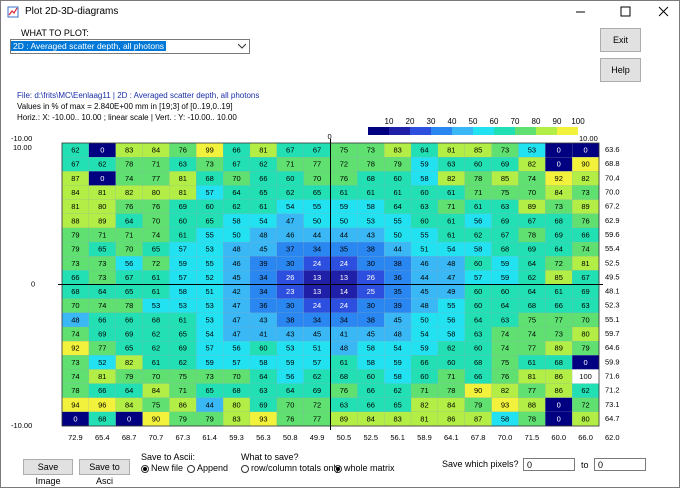 The width and height of the screenshot is (680, 488). What do you see at coordinates (317, 206) in the screenshot?
I see `cell-value: 55` at bounding box center [317, 206].